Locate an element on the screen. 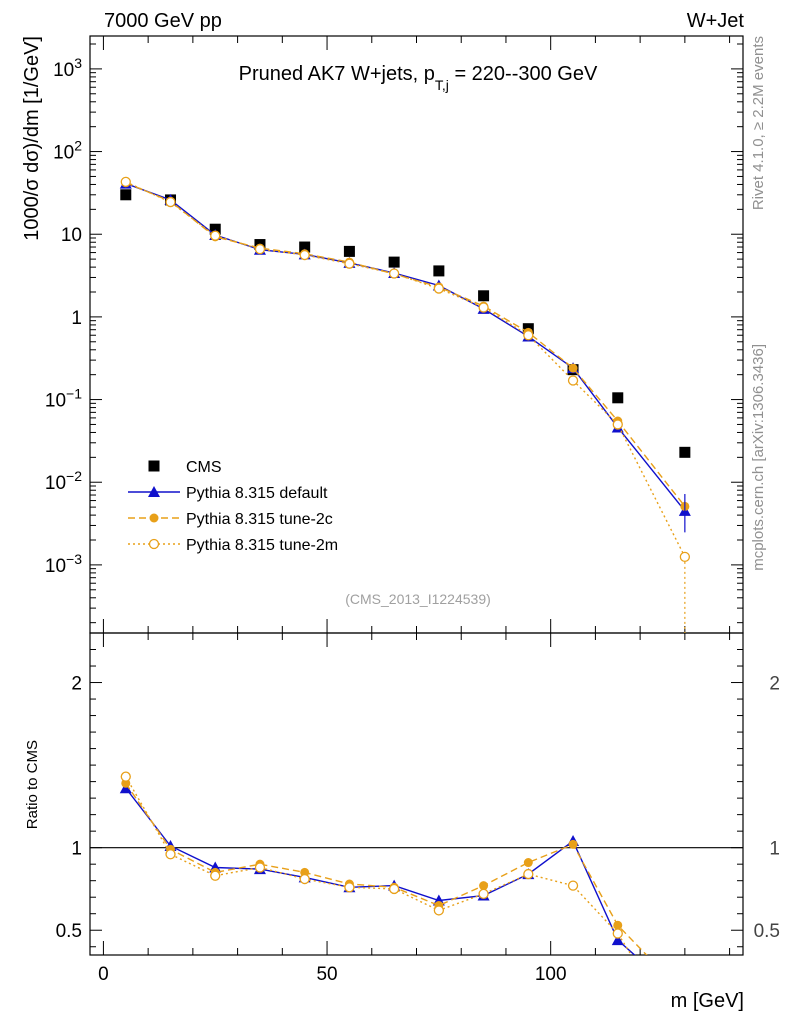 Image resolution: width=786 pixels, height=1024 pixels. ratio-series-clip is located at coordinates (383, 863).